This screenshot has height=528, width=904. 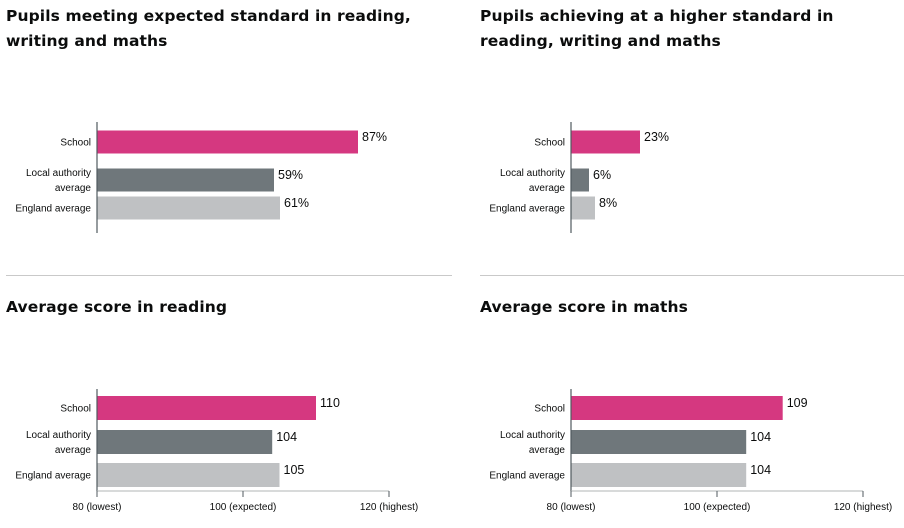 I want to click on data-label: 109, so click(x=797, y=403).